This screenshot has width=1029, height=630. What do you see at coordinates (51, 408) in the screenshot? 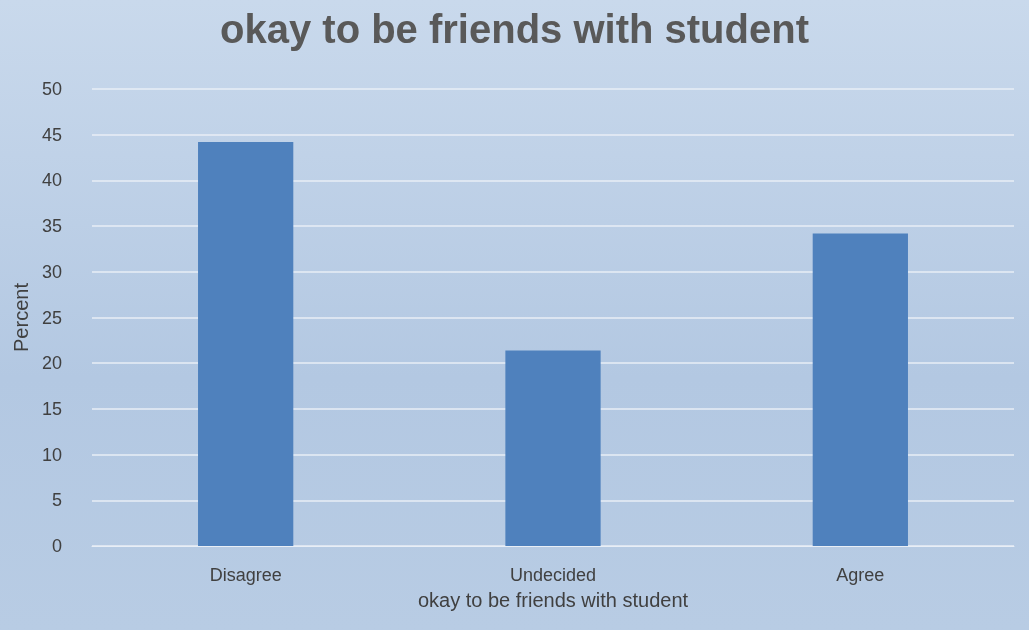
I see `y-tick-label: 15` at bounding box center [51, 408].